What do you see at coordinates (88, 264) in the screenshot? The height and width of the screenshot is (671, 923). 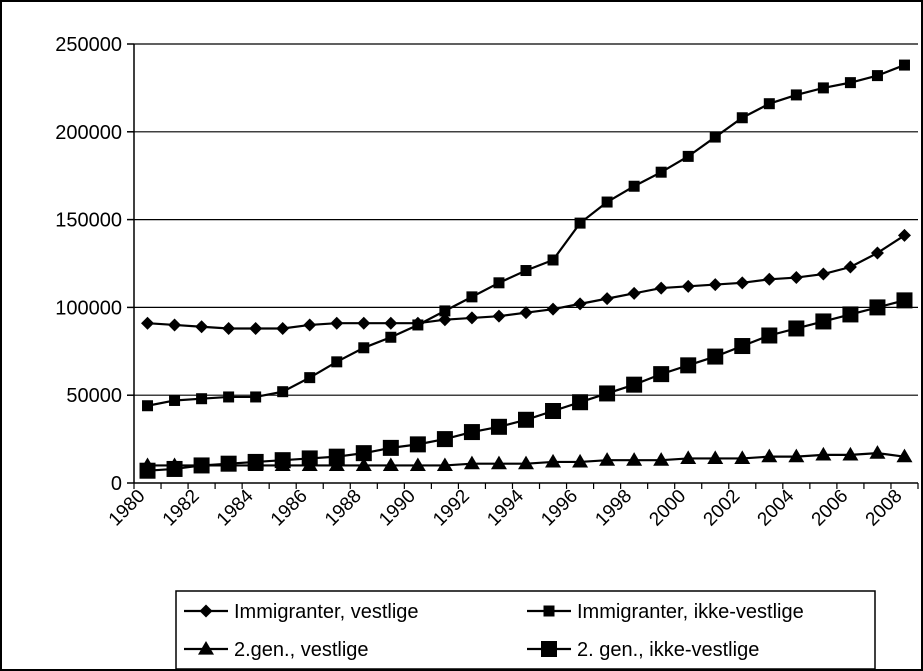 I see `y-axis-tick-labels: 0 50000 100000 150000 200000 250000` at bounding box center [88, 264].